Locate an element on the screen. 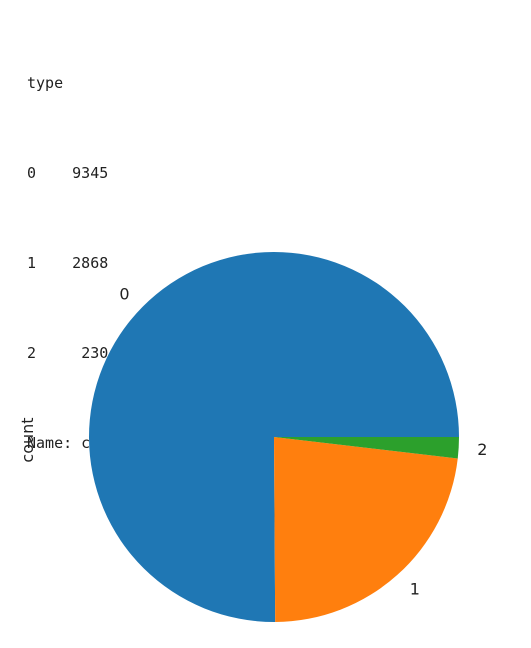  output-row-2: 2 230 is located at coordinates (140, 353).